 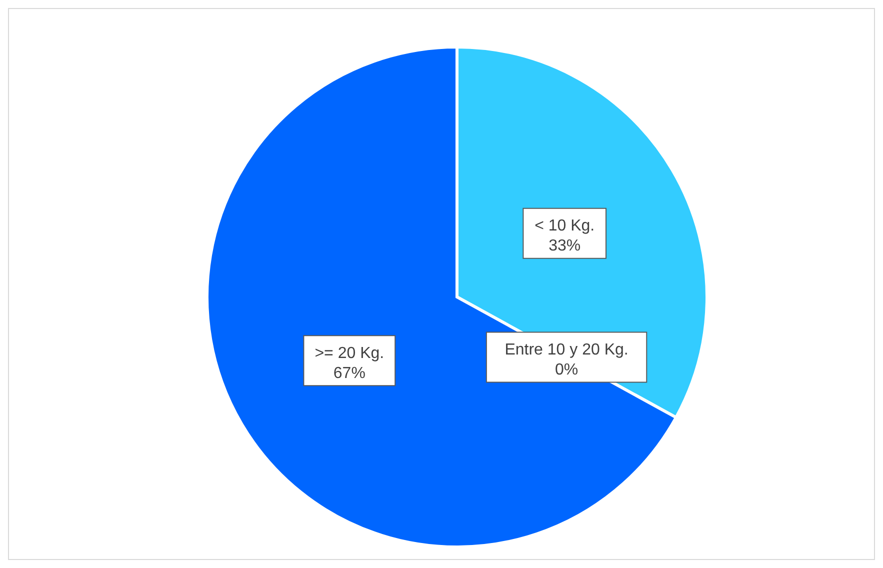 What do you see at coordinates (564, 246) in the screenshot?
I see `data-label: 33%` at bounding box center [564, 246].